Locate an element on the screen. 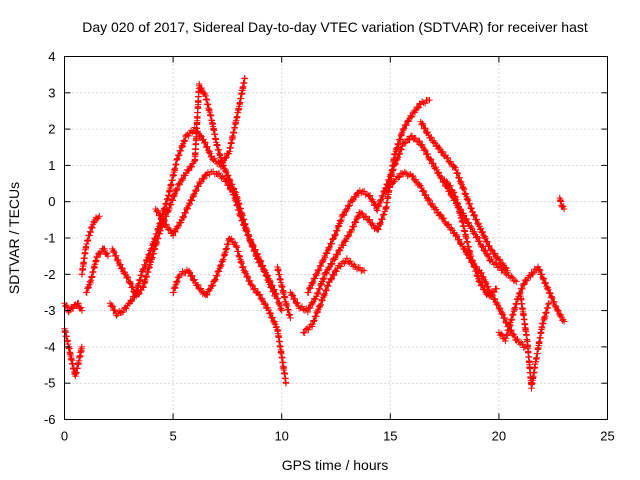  y-tick-label: 4 is located at coordinates (51, 56).